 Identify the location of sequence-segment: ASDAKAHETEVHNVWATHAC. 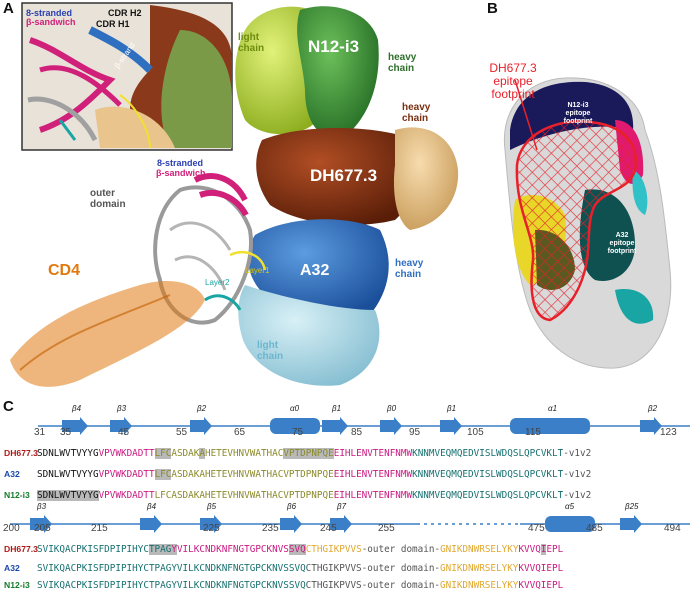
(227, 474).